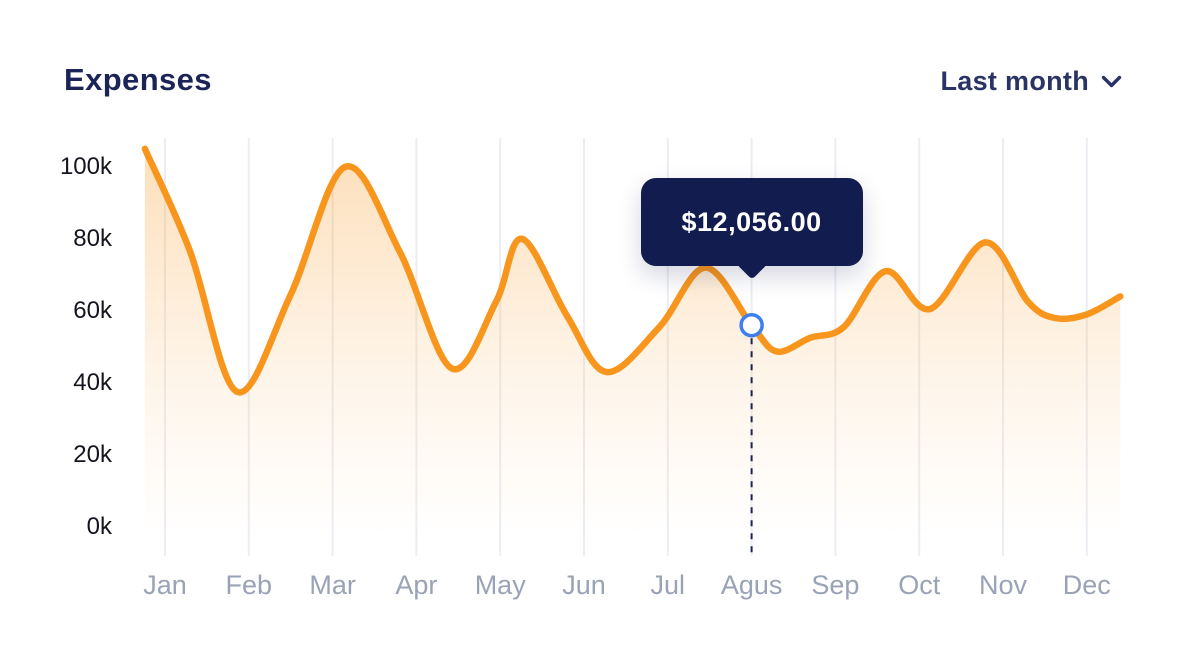 The height and width of the screenshot is (664, 1184). Describe the element at coordinates (416, 585) in the screenshot. I see `x-axis-label: Apr` at that location.